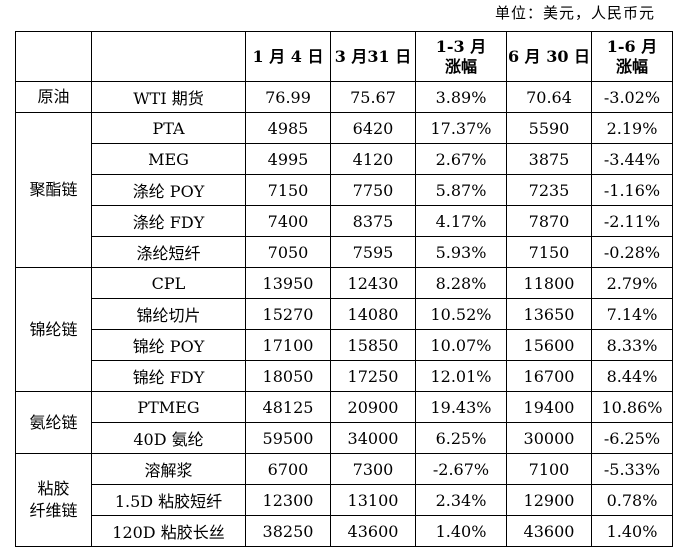  What do you see at coordinates (461, 283) in the screenshot?
I see `cell-q1-change: 8.28%` at bounding box center [461, 283].